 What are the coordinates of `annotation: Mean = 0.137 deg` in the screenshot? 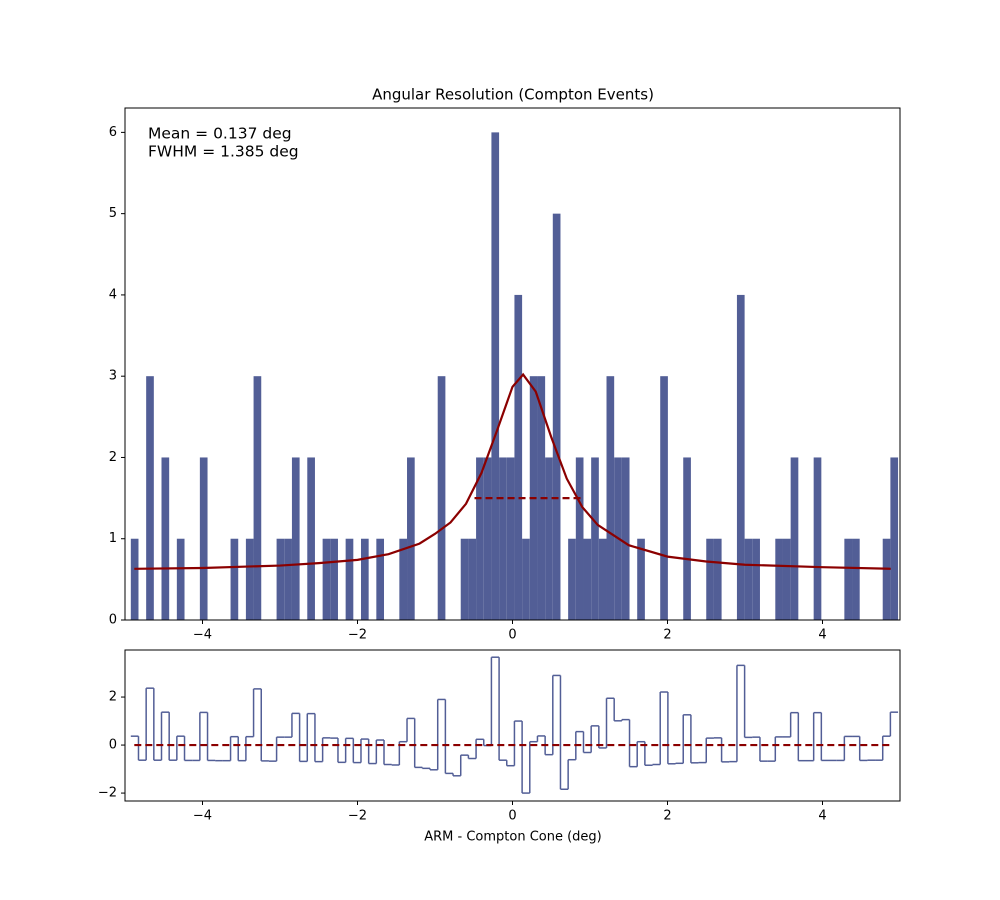 It's located at (220, 134).